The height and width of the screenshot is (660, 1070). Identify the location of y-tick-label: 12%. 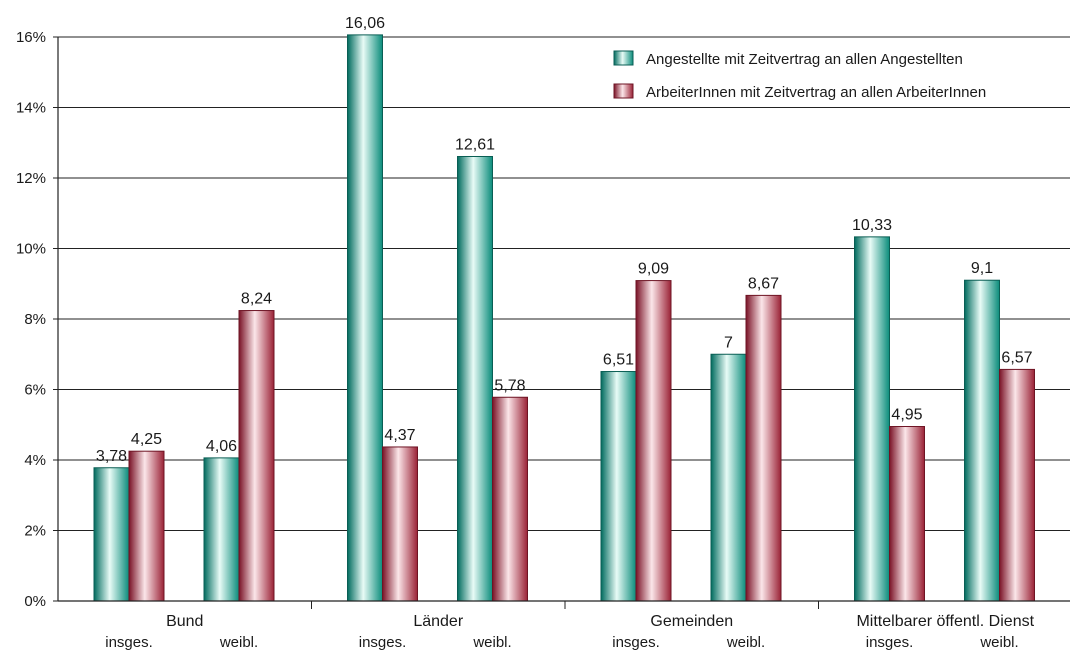
(31, 178).